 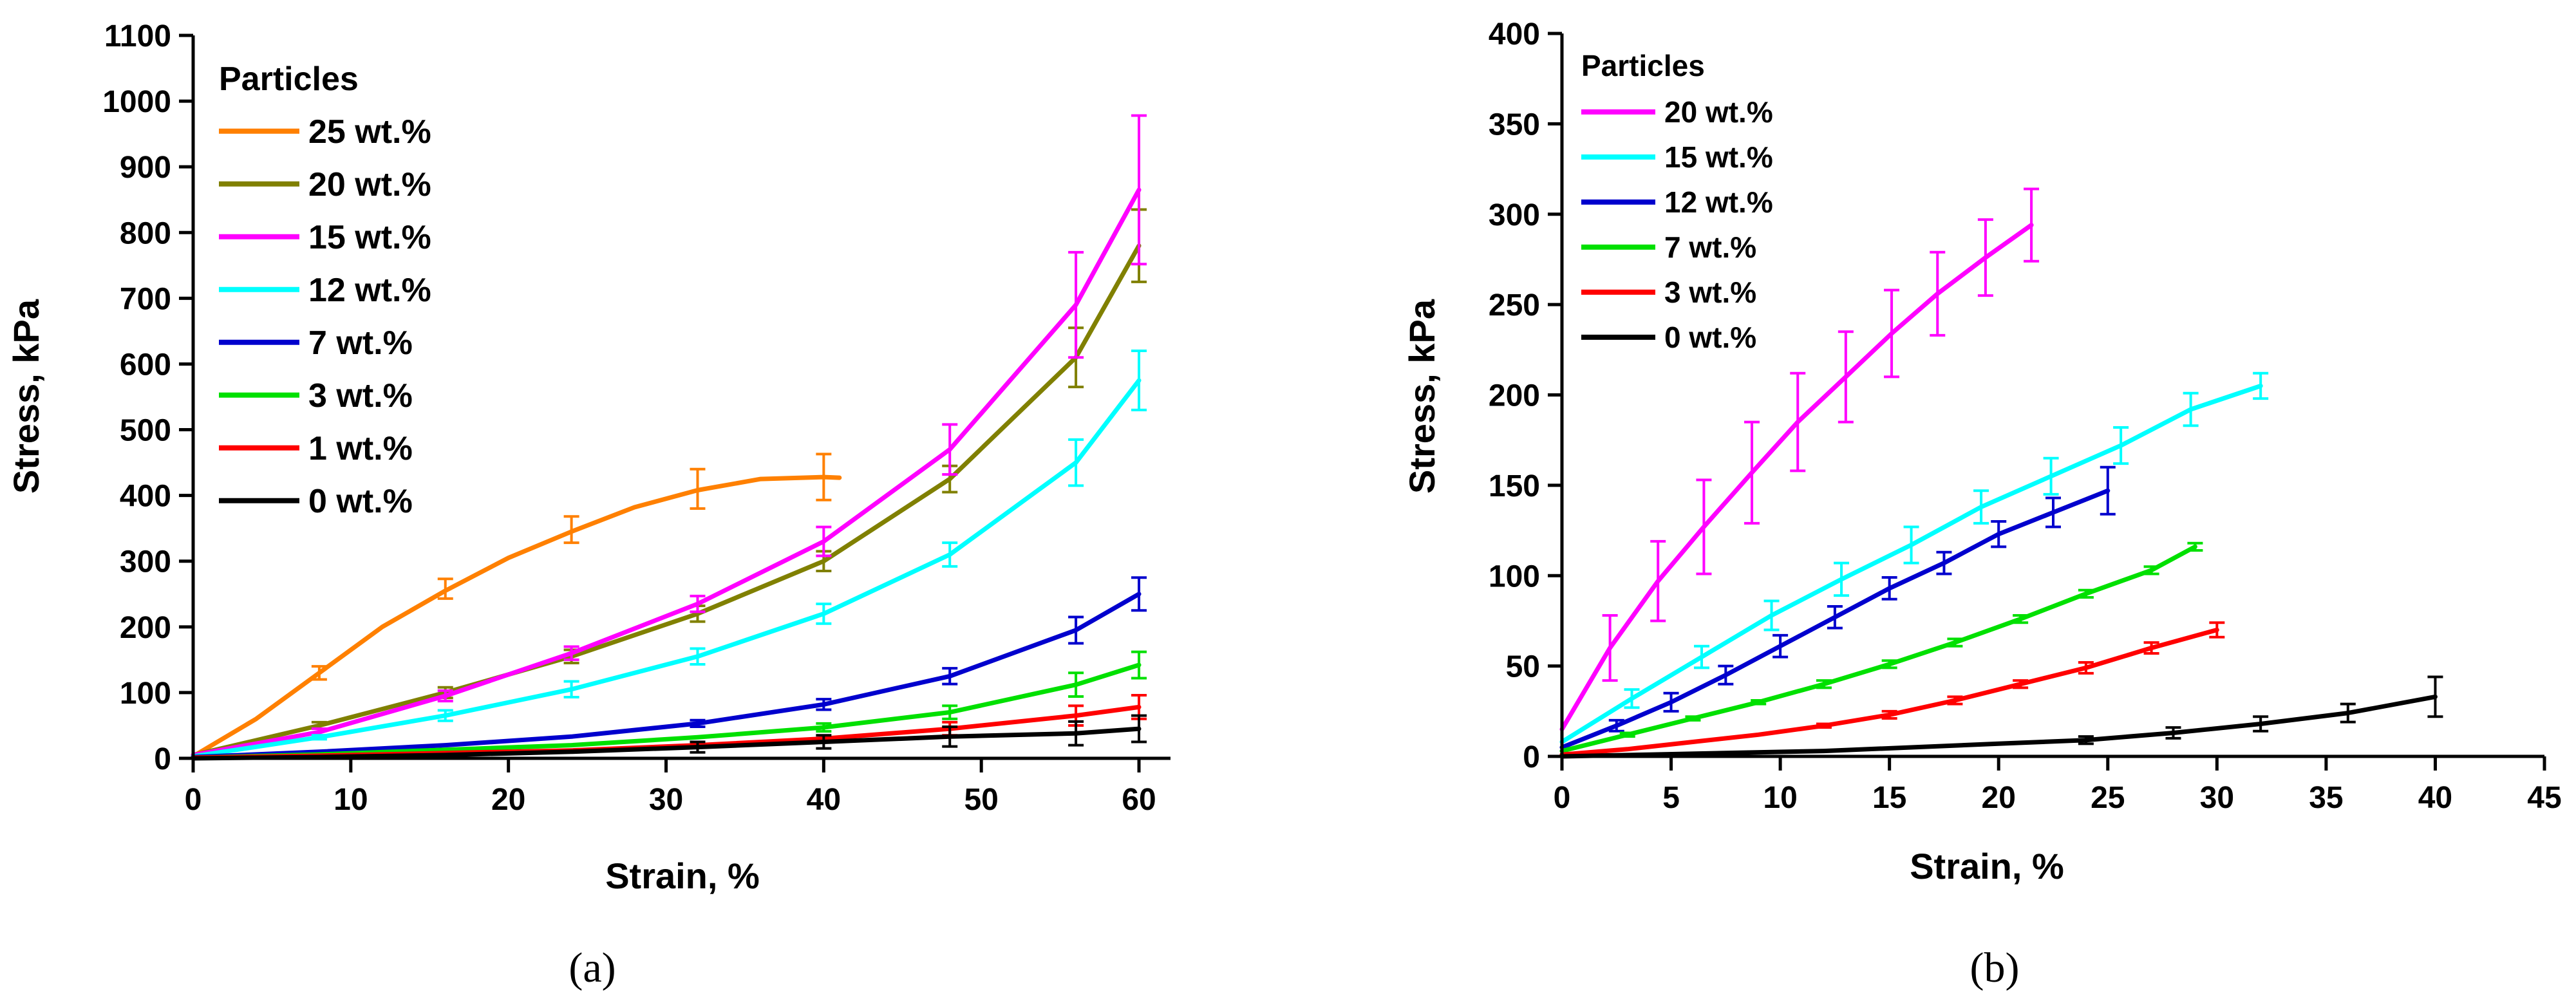 What do you see at coordinates (145, 233) in the screenshot?
I see `y-tick-label: 800` at bounding box center [145, 233].